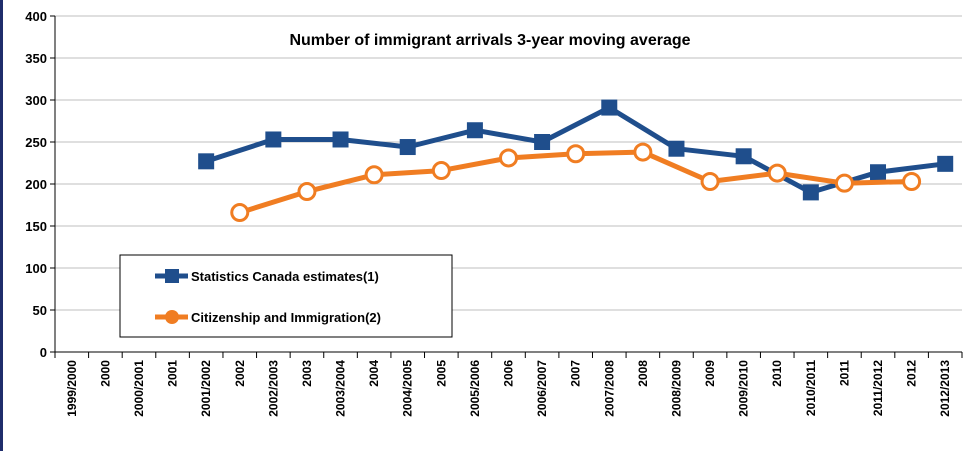 Image resolution: width=963 pixels, height=456 pixels. Describe the element at coordinates (43, 352) in the screenshot. I see `y-tick-label: 0` at that location.